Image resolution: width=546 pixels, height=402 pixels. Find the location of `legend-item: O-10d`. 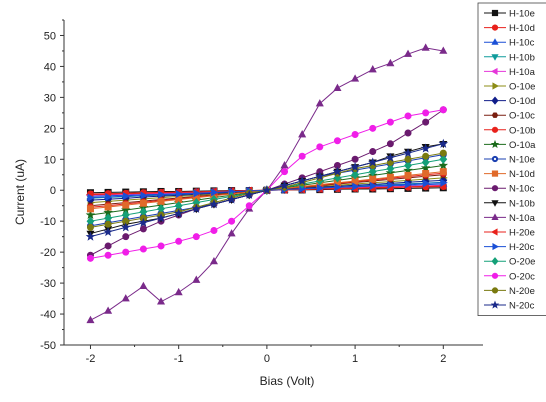

legend-item: O-10d is located at coordinates (509, 101).